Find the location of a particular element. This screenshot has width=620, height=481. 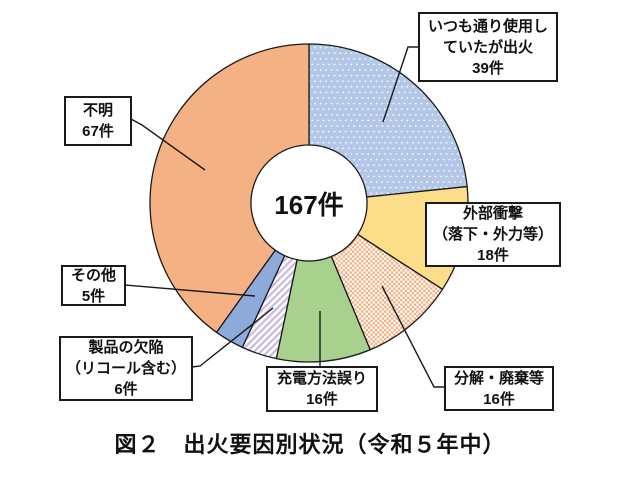

callout-label-line: 外部衝撃 is located at coordinates (492, 213).